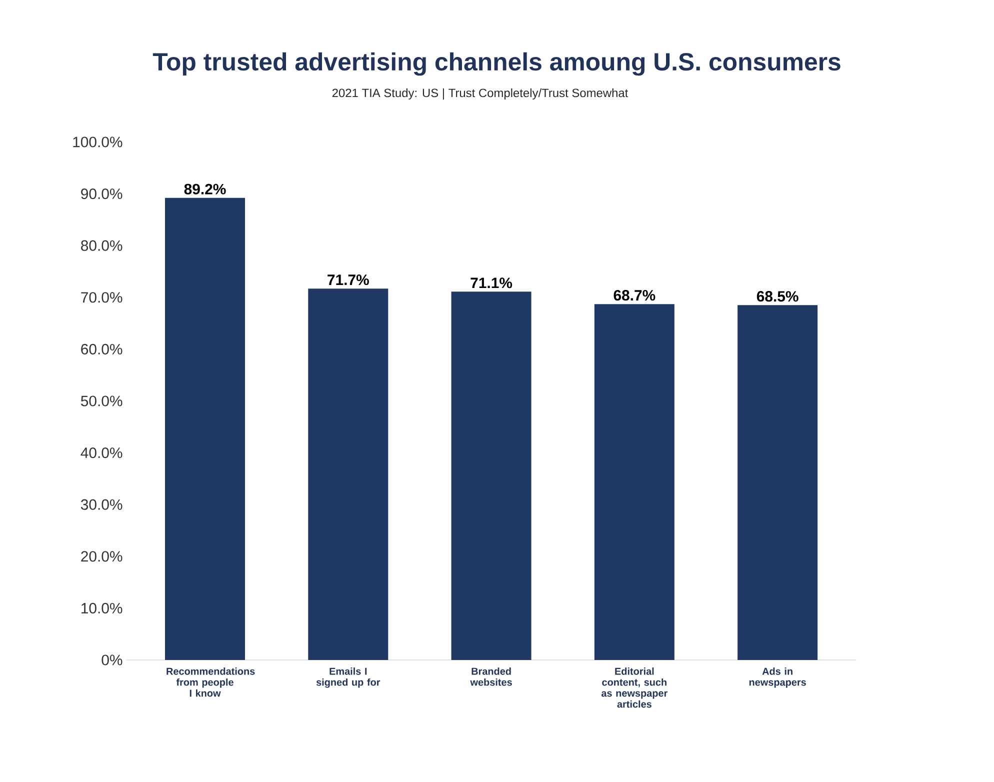 The width and height of the screenshot is (994, 782). I want to click on y-tick-label: 0%, so click(112, 660).